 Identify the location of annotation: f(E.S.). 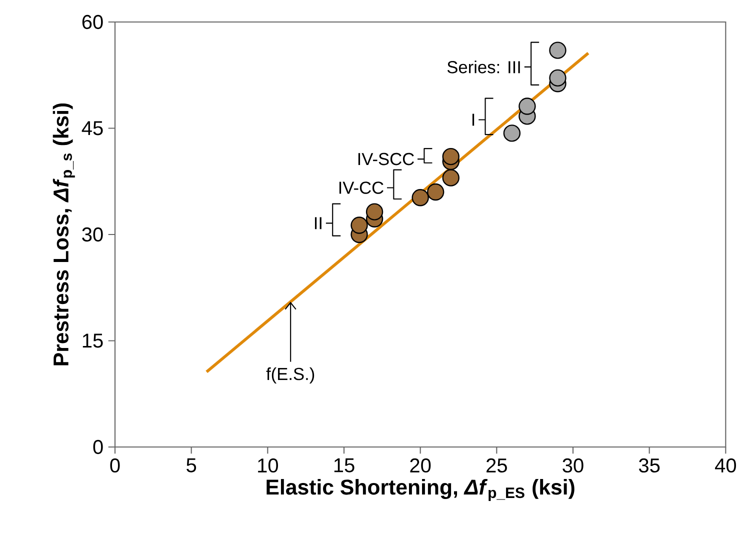
(290, 375).